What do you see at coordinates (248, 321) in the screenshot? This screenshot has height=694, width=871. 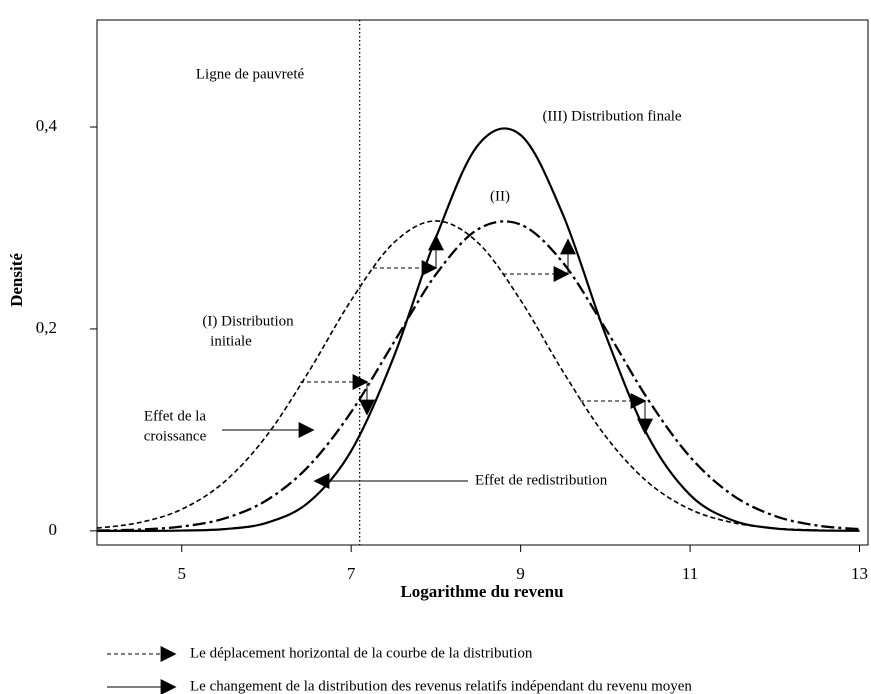 I see `annotation: (I) Distribution` at bounding box center [248, 321].